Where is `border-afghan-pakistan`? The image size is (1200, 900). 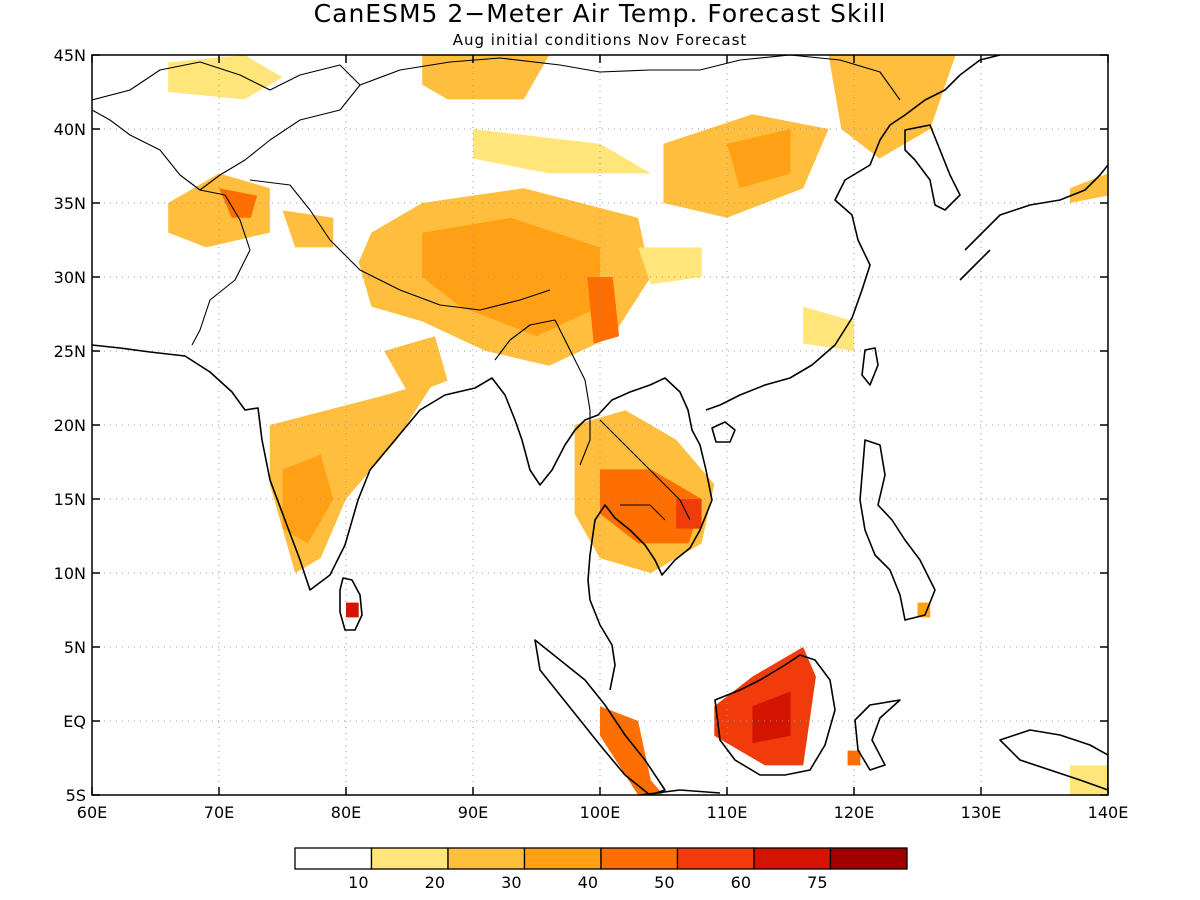 border-afghan-pakistan is located at coordinates (221, 267).